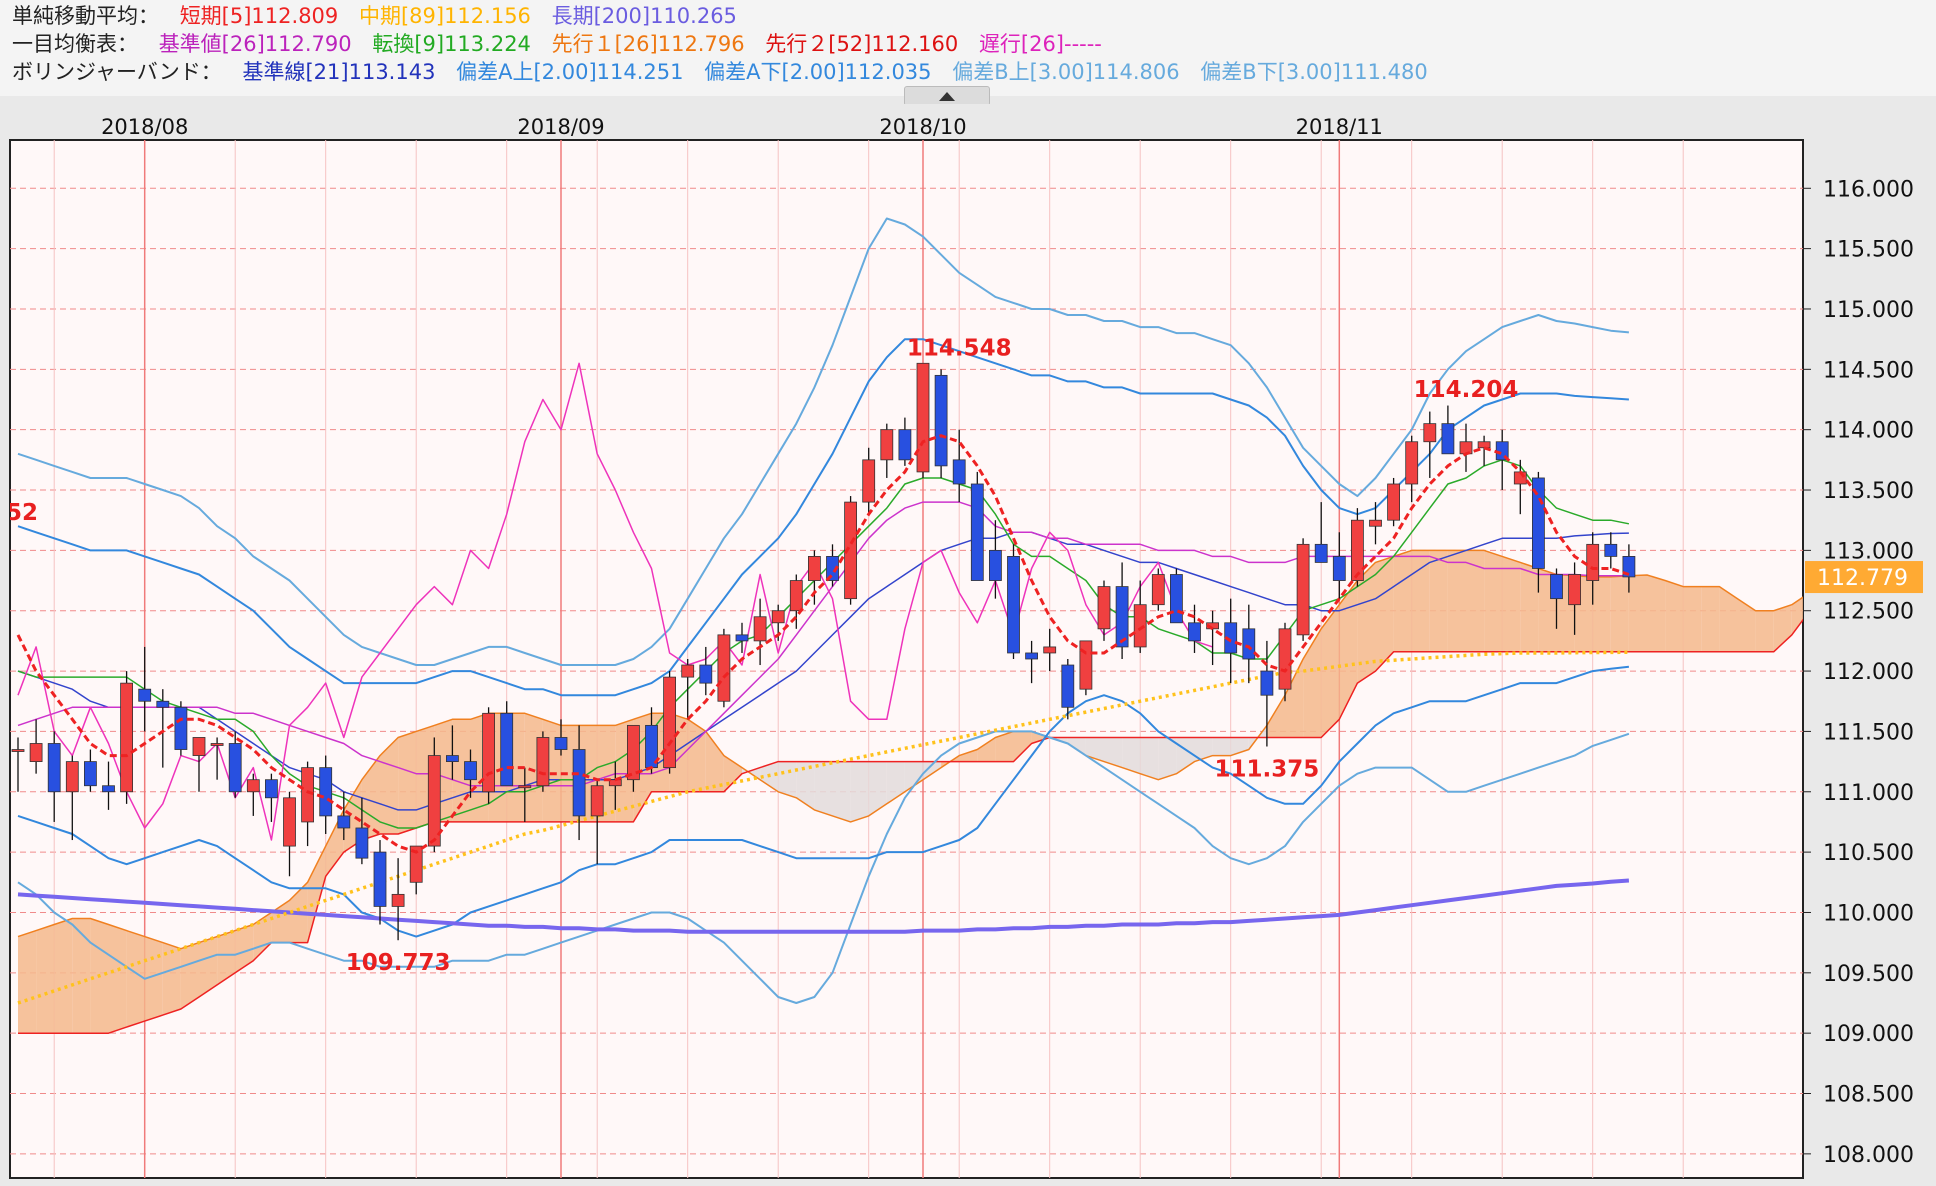  I want to click on price-annotation: 52, so click(22, 513).